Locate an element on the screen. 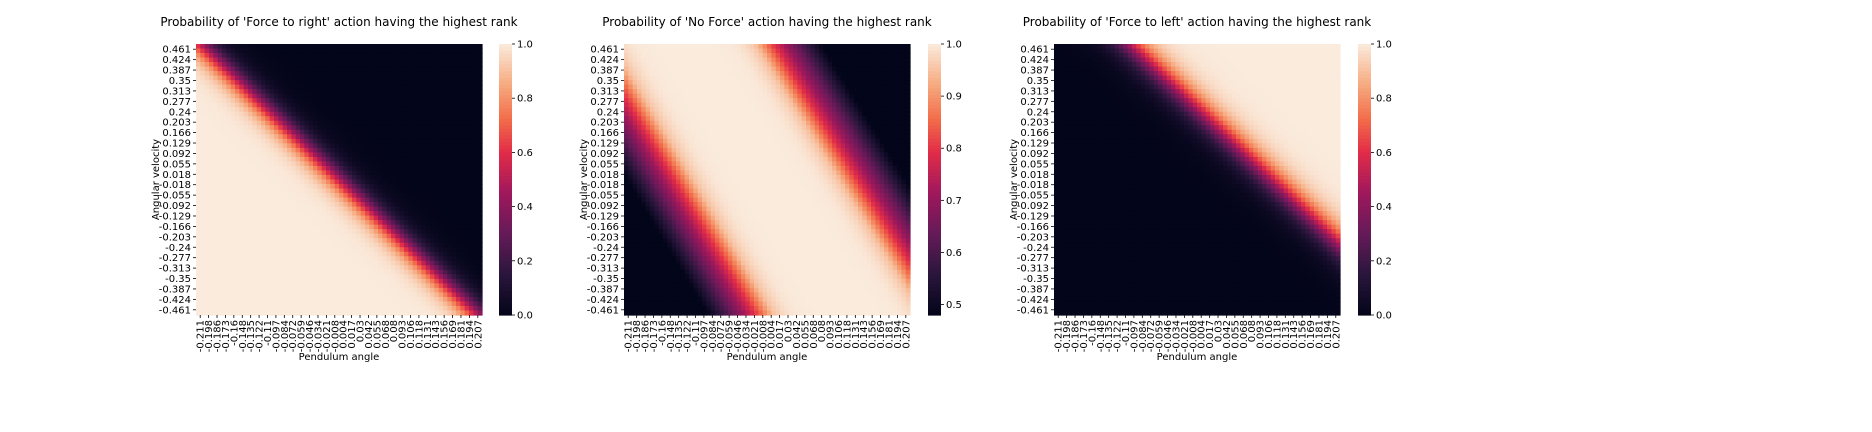  colorbar: 0.00.20.40.60.81.0 is located at coordinates (516, 181).